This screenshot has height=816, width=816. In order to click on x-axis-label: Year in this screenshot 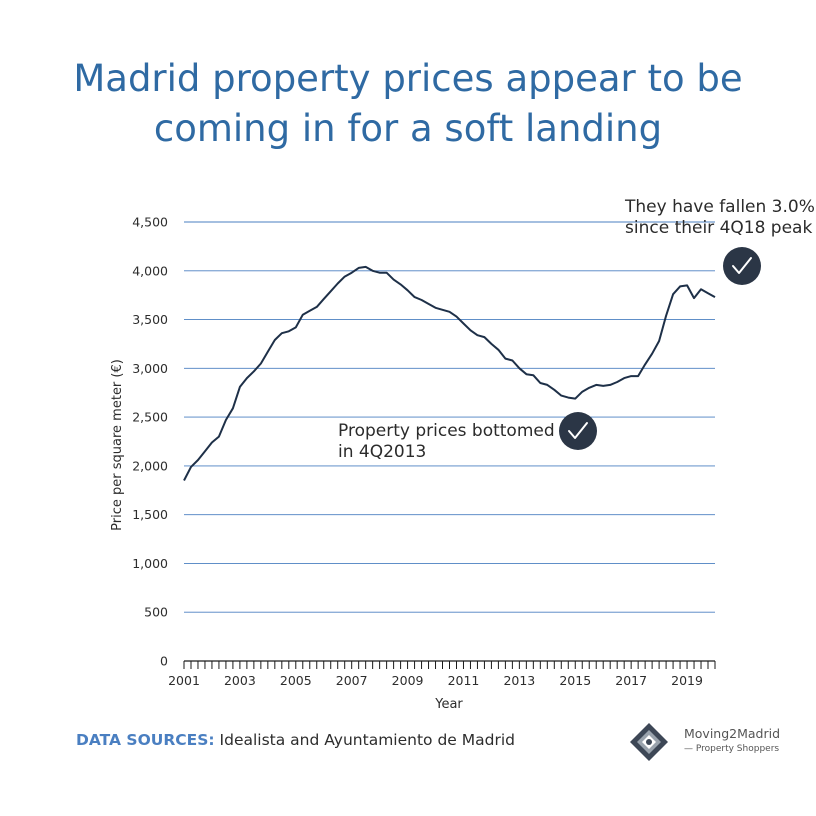, I will do `click(448, 704)`.